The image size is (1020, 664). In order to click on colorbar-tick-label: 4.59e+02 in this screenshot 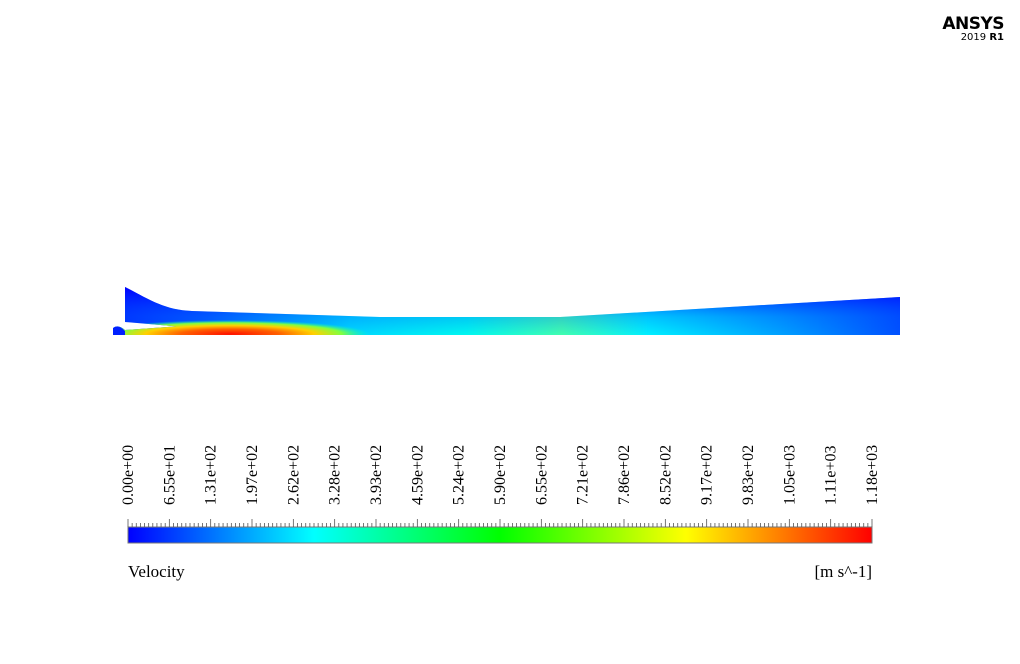, I will do `click(417, 475)`.